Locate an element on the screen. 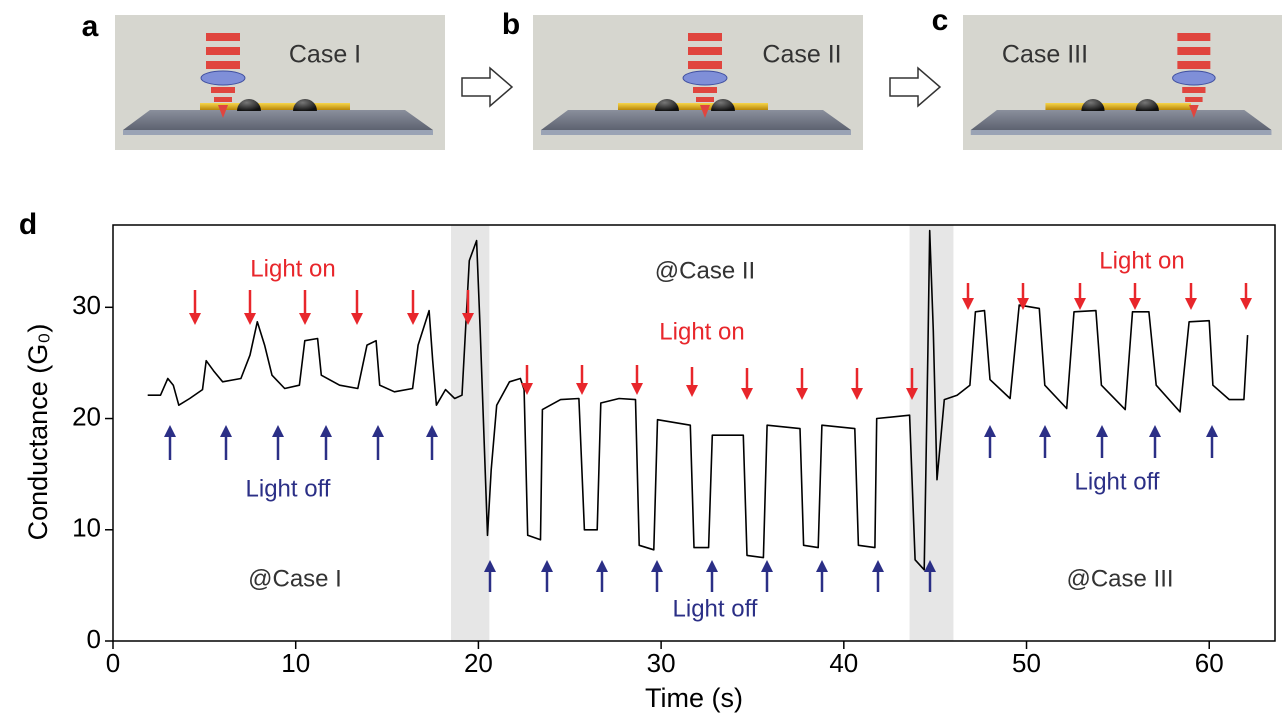 This screenshot has height=722, width=1282. y-tick-label: 30 is located at coordinates (86, 305).